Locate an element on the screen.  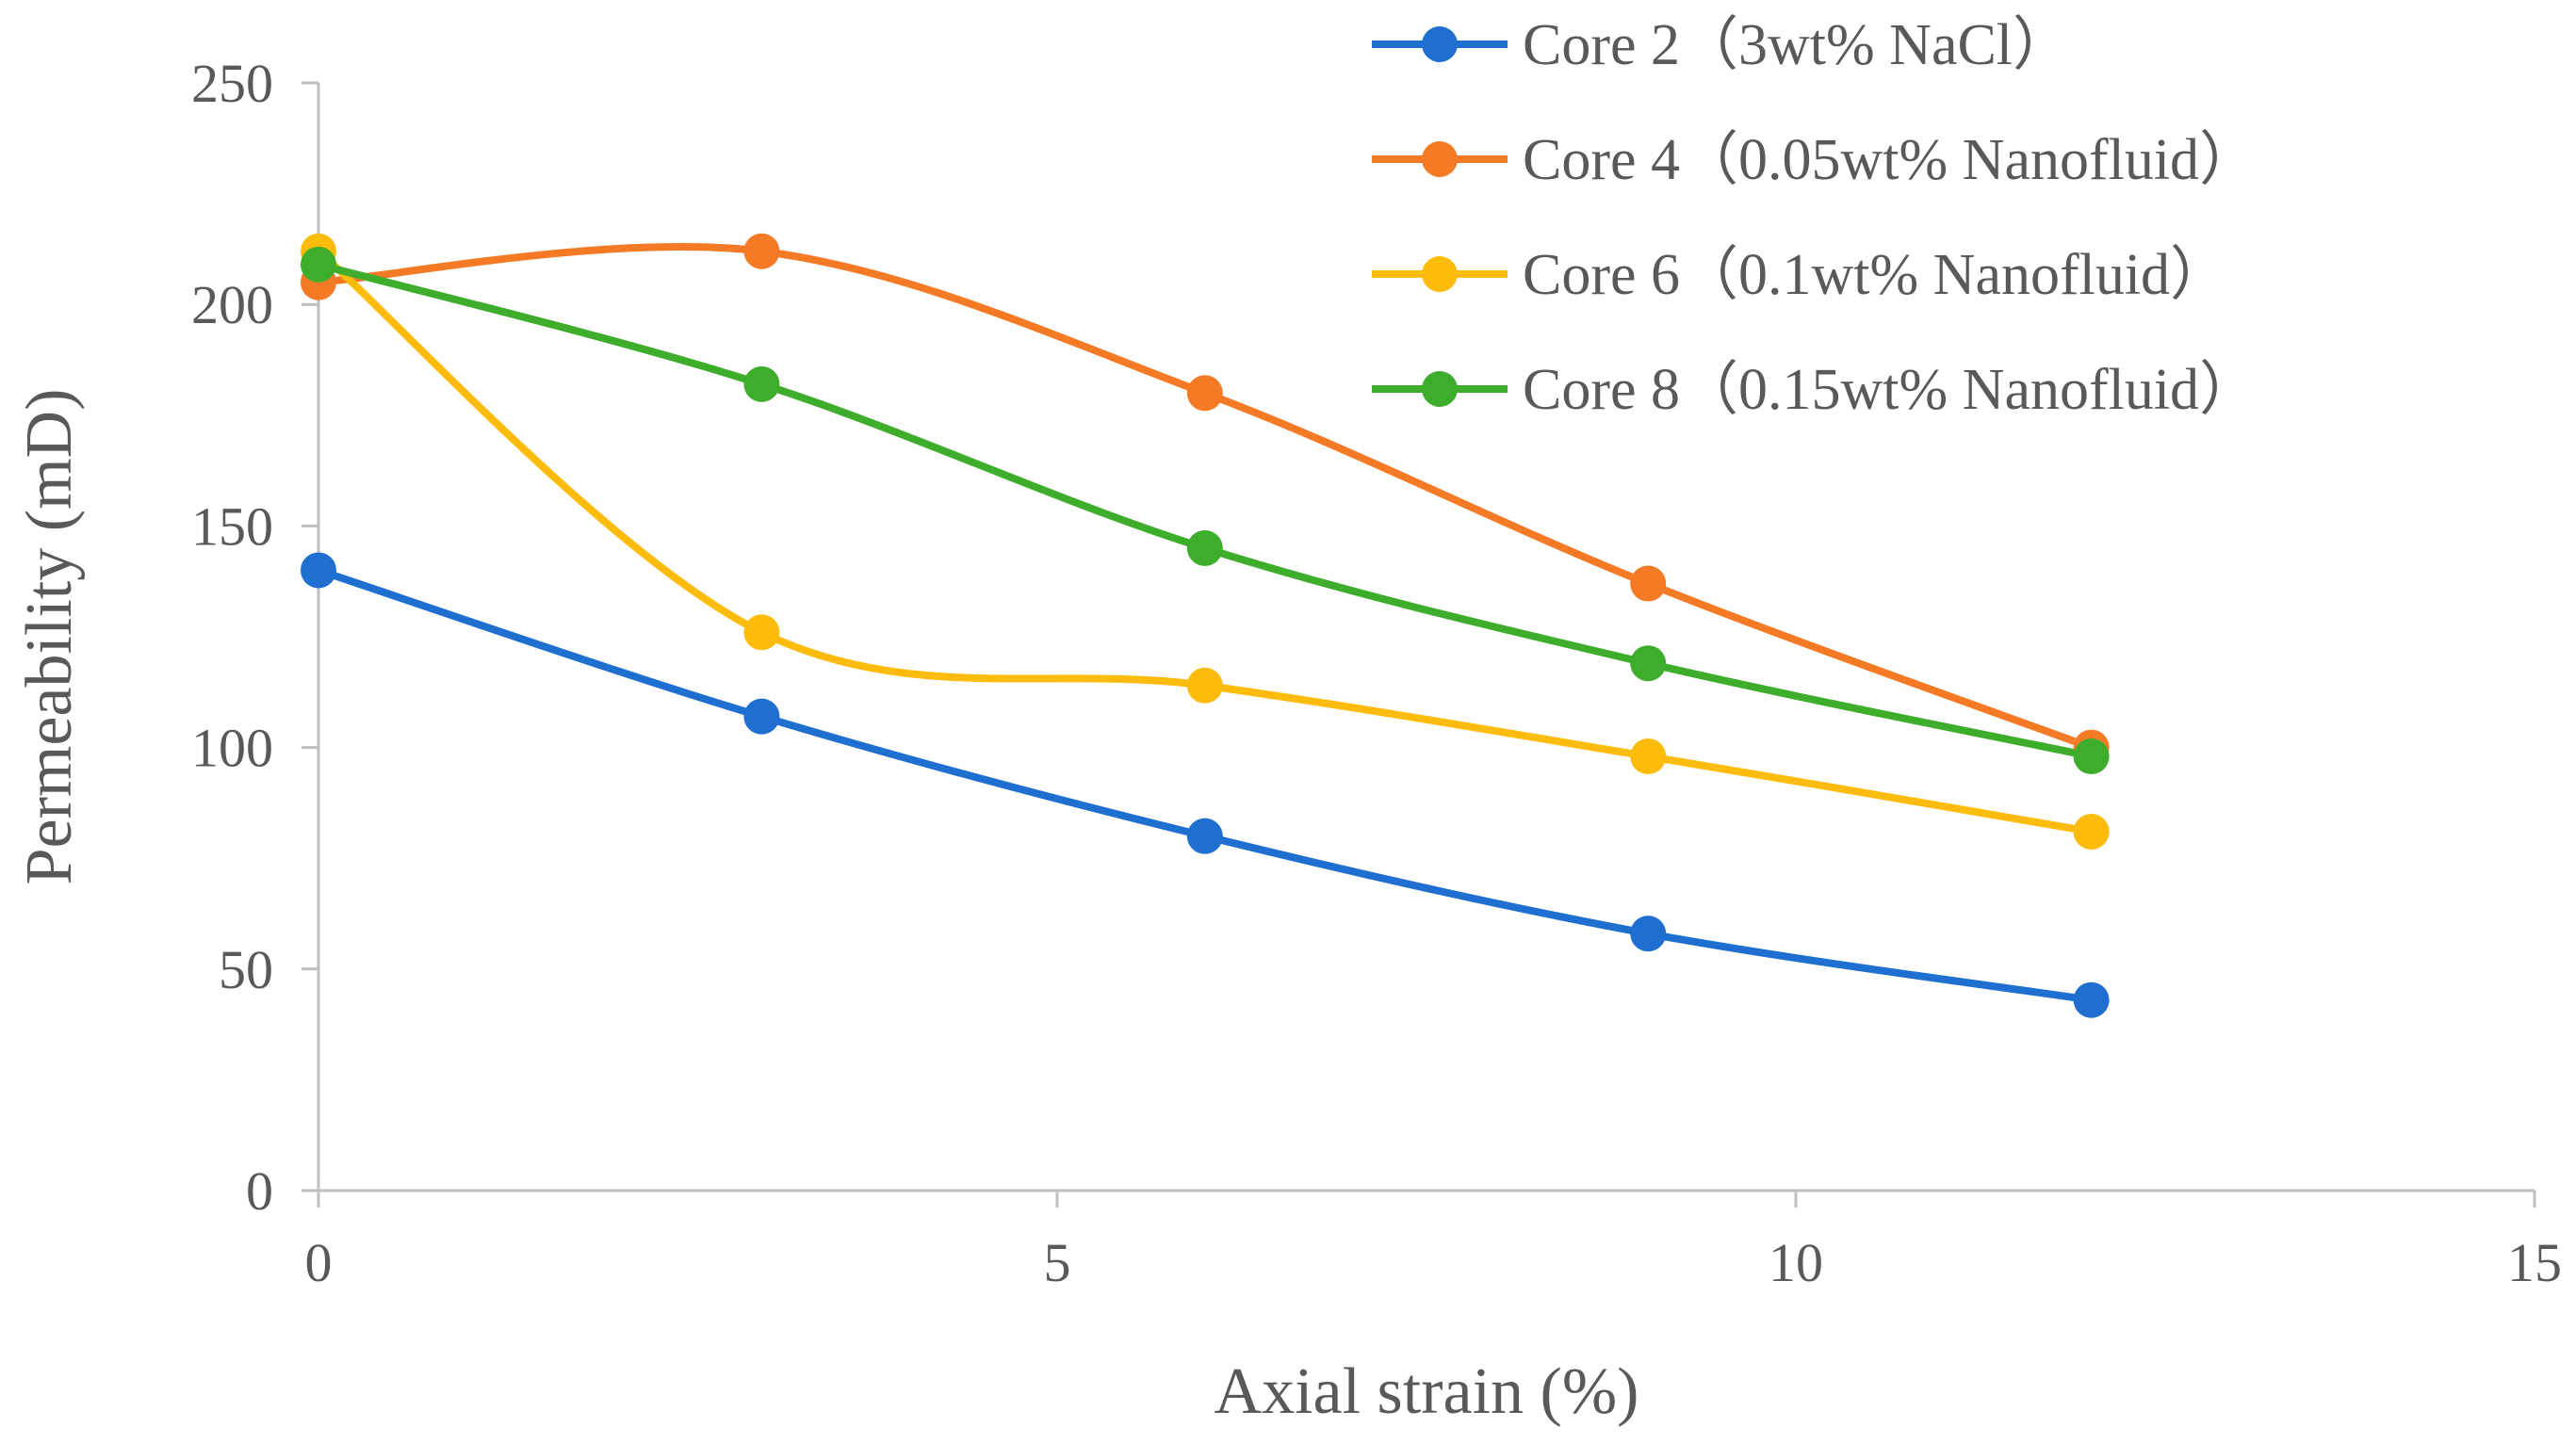
y-tick-group: 0 50 100 150 200 250 is located at coordinates (254, 637).